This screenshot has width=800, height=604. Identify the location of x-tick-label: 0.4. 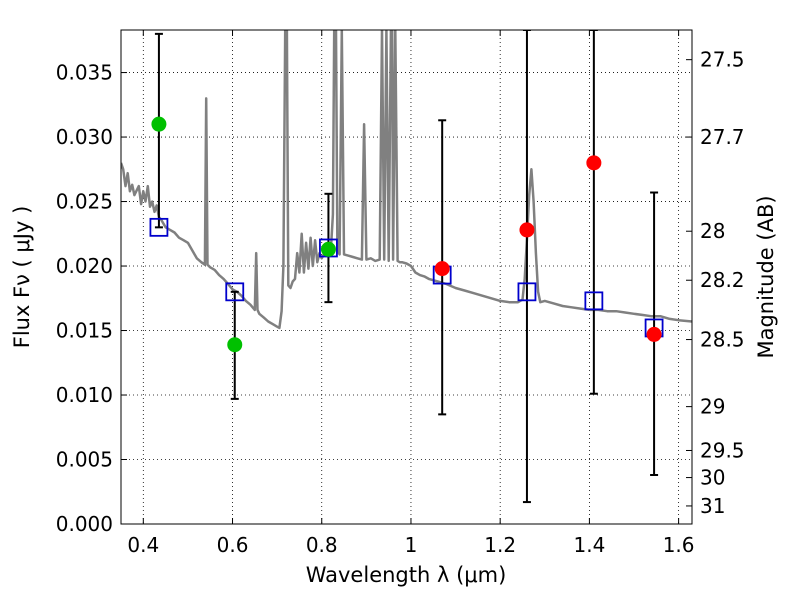
(143, 545).